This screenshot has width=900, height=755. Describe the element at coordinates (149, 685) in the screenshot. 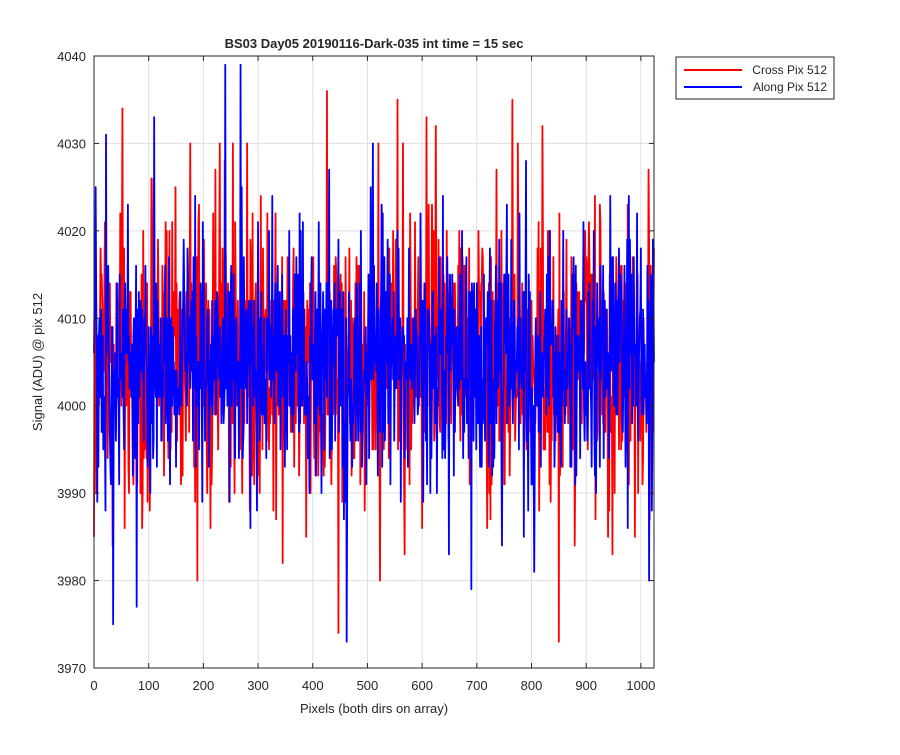

I see `x-tick-label: 100` at that location.